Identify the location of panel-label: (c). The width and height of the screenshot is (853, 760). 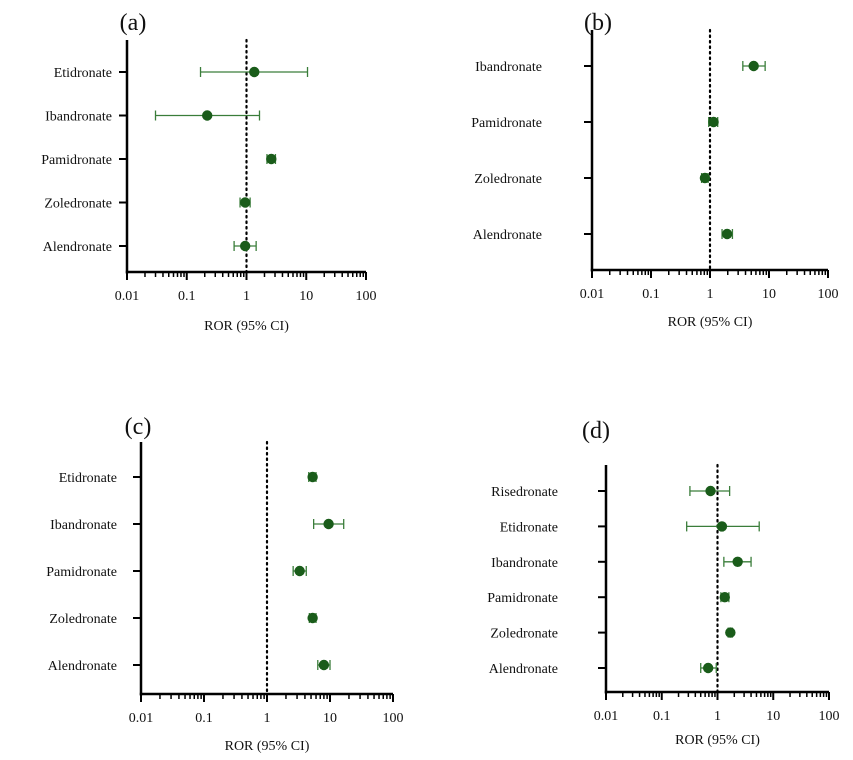
(138, 427).